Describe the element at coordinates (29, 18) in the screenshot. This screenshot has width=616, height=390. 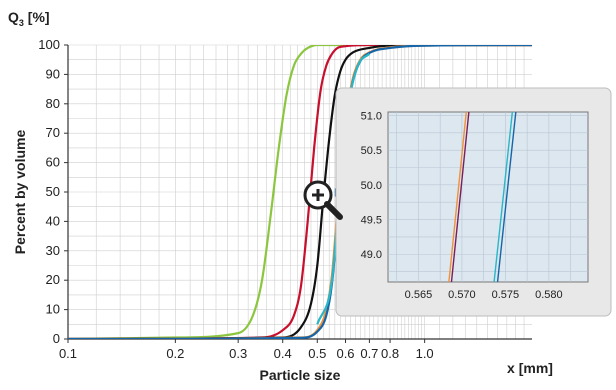
I see `y-unit-label: Q3 [%]` at that location.